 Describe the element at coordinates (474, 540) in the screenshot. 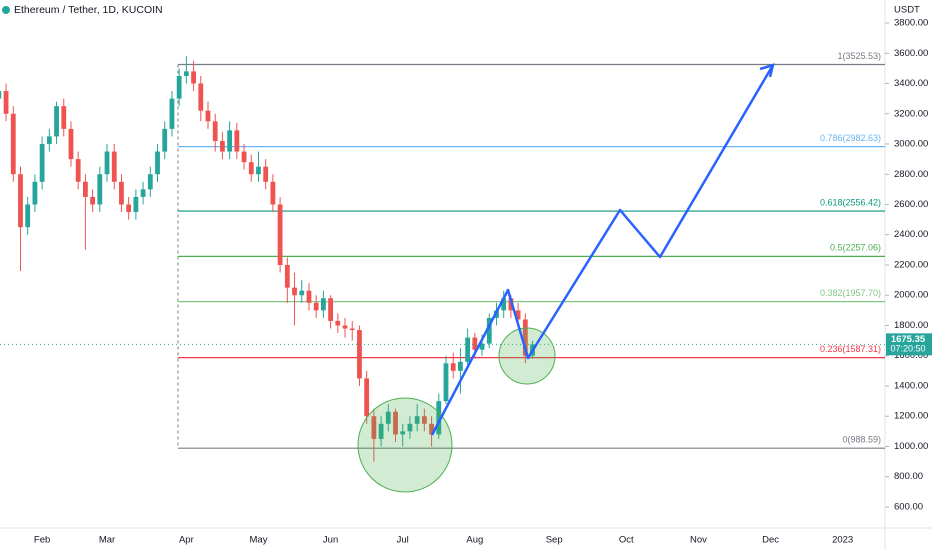

I see `x-tick-label: Aug` at that location.